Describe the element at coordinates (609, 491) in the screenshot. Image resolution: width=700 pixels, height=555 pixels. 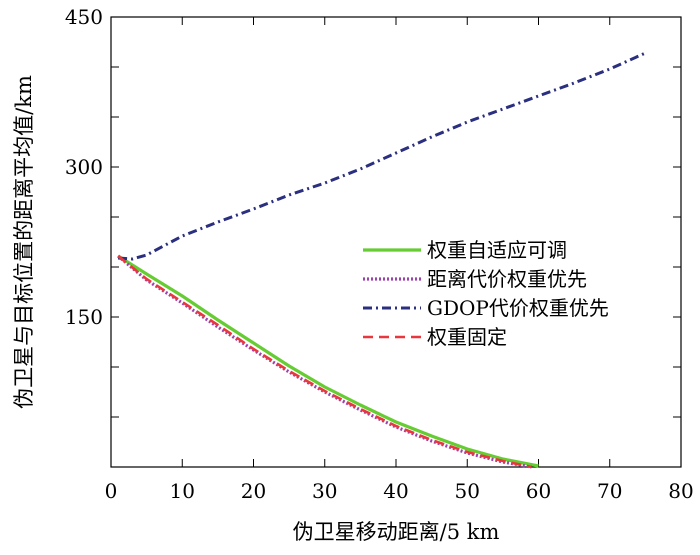
I see `x-tick-label: 70` at that location.